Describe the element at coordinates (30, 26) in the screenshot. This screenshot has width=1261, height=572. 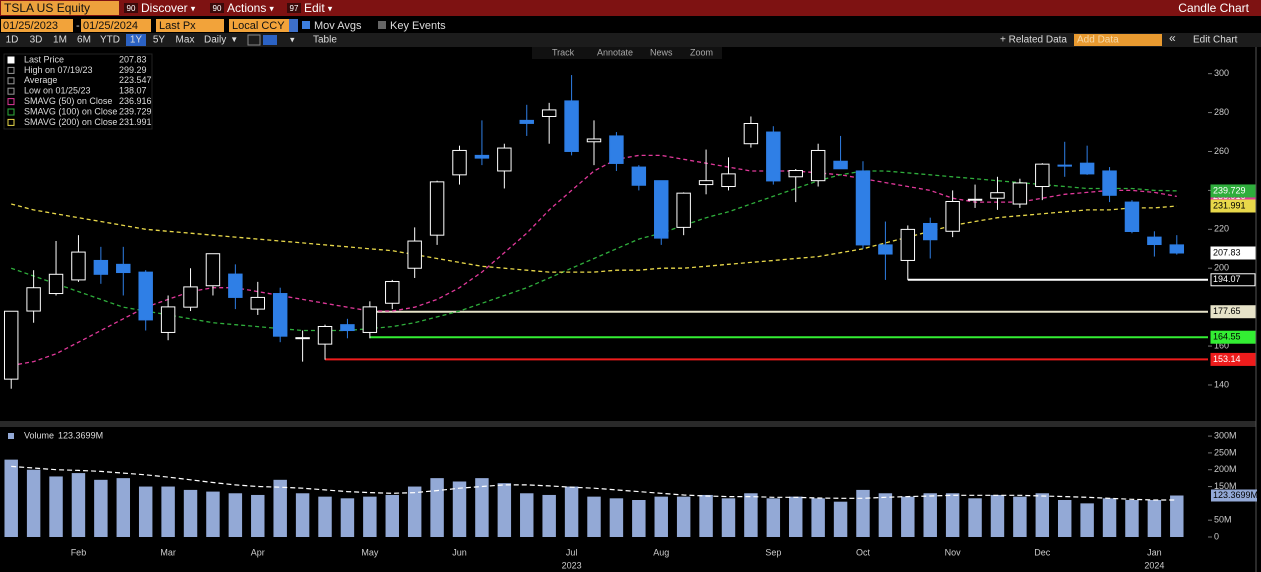
I see `start-date: 01/25/2023` at that location.